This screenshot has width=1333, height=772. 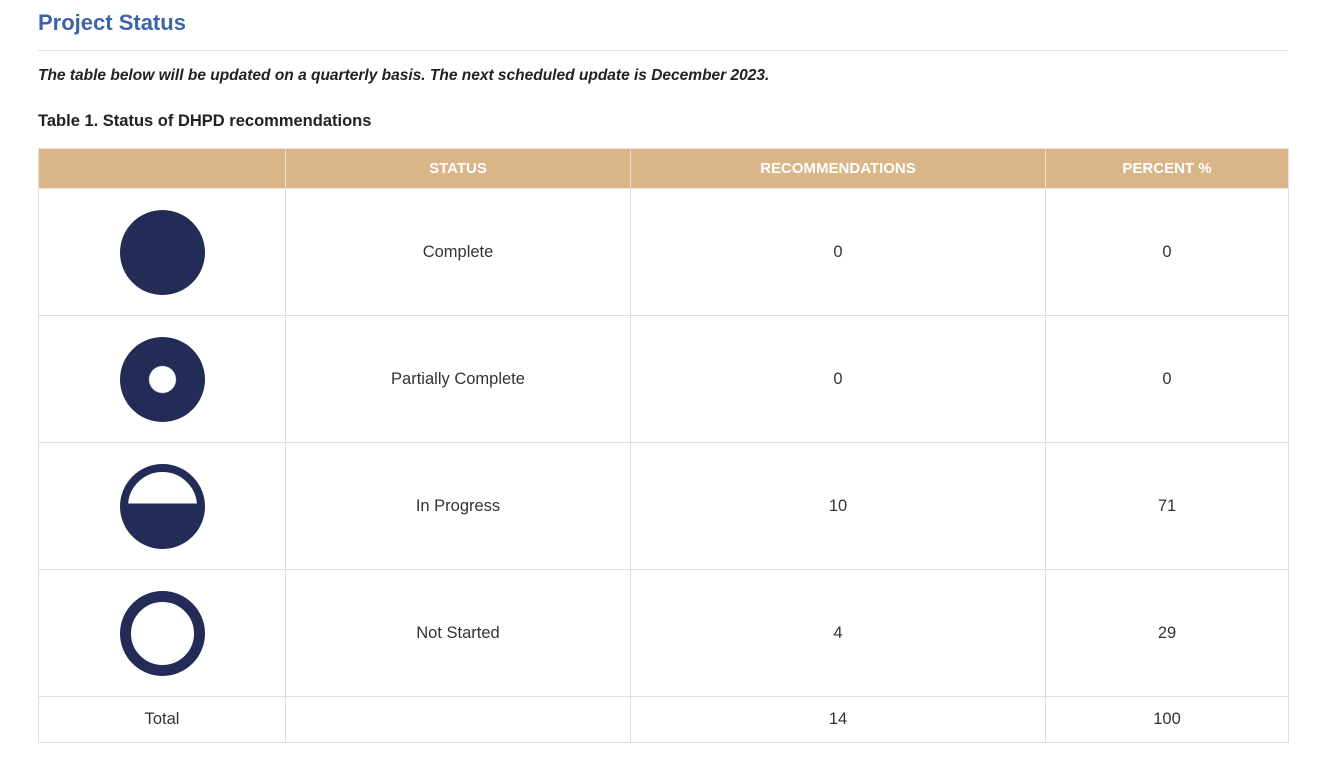 I want to click on in-progress-circle-icon, so click(x=162, y=506).